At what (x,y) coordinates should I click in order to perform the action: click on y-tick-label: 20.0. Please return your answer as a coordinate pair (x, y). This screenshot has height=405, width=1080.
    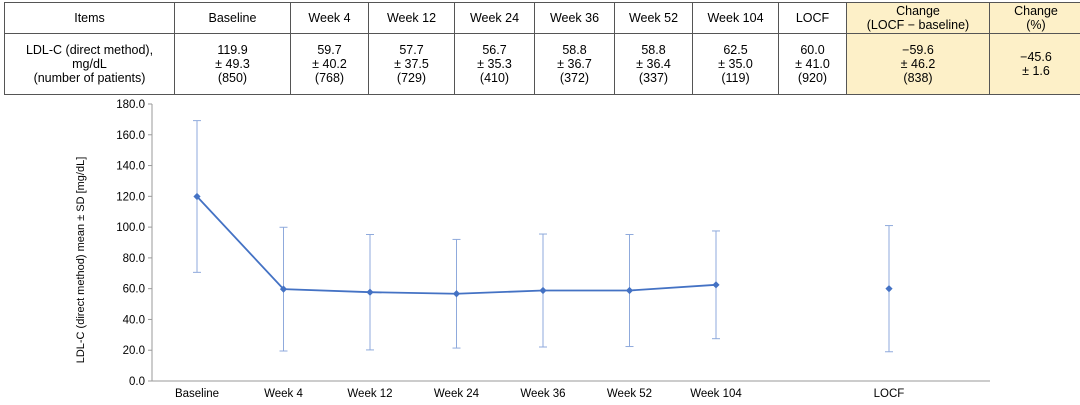
    Looking at the image, I should click on (134, 351).